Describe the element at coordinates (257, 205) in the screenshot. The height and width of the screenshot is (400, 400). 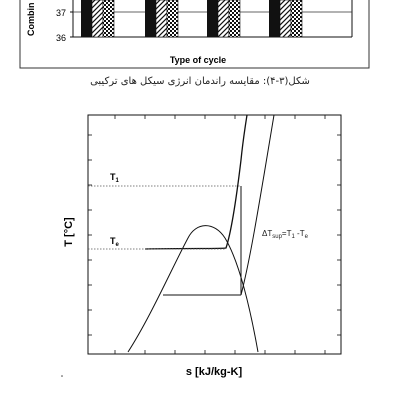
I see `right-isobar` at that location.